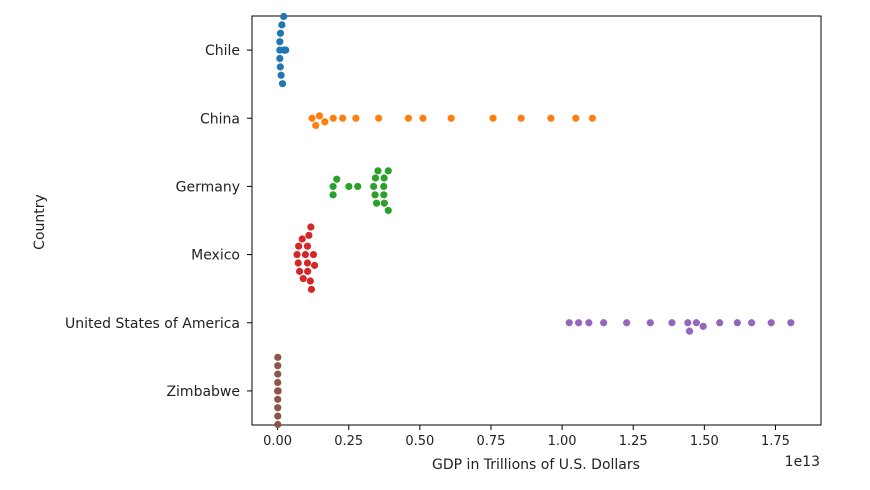 This screenshot has height=490, width=870. Describe the element at coordinates (704, 441) in the screenshot. I see `x-tick-label: 1.50` at that location.